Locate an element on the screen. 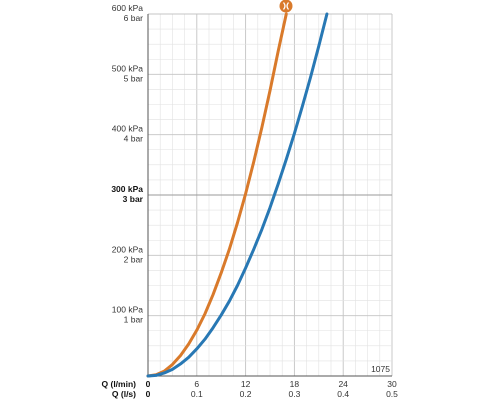 The height and width of the screenshot is (400, 500). x-tick-label-lmin: 30 is located at coordinates (392, 384).